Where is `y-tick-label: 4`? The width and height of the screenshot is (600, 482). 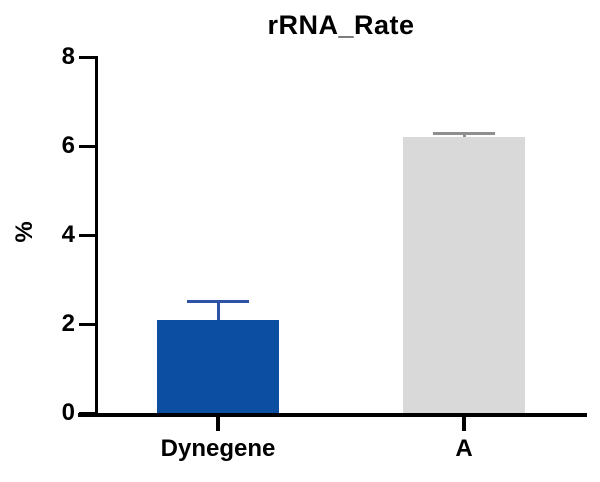 y-tick-label: 4 is located at coordinates (68, 234).